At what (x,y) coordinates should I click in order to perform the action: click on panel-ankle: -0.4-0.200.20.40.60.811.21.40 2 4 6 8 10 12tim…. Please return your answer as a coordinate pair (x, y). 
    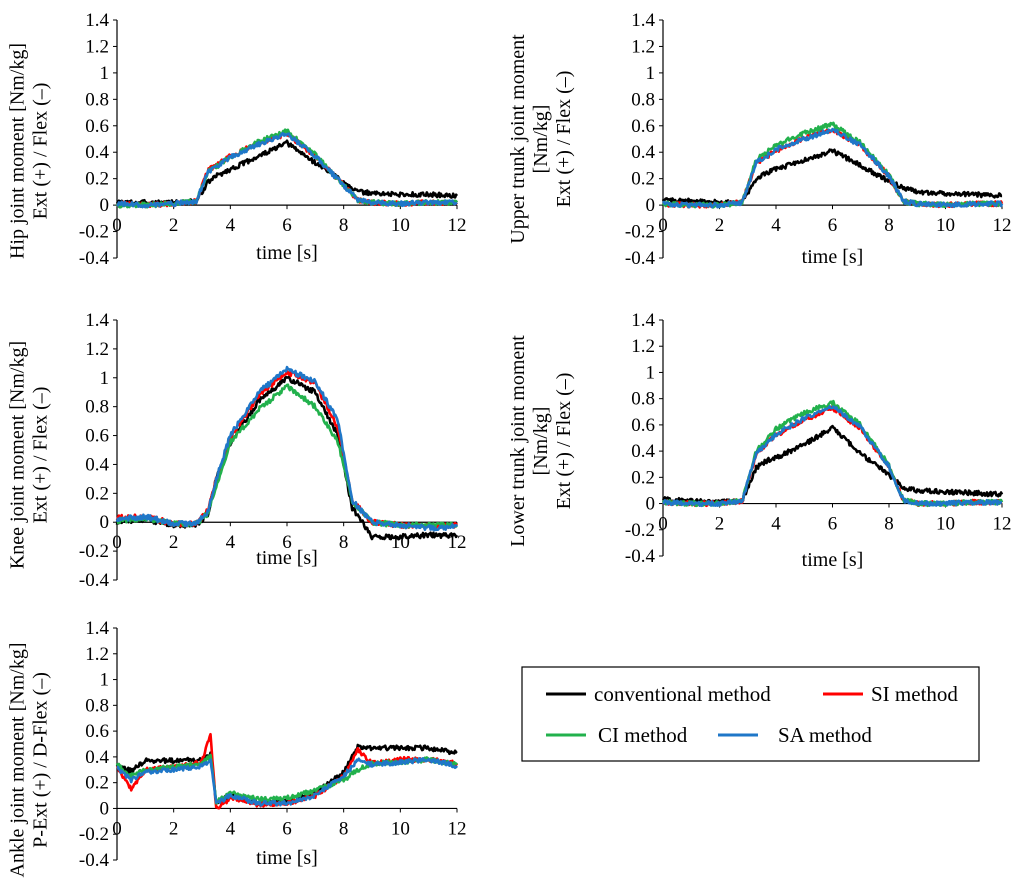
    Looking at the image, I should click on (237, 747).